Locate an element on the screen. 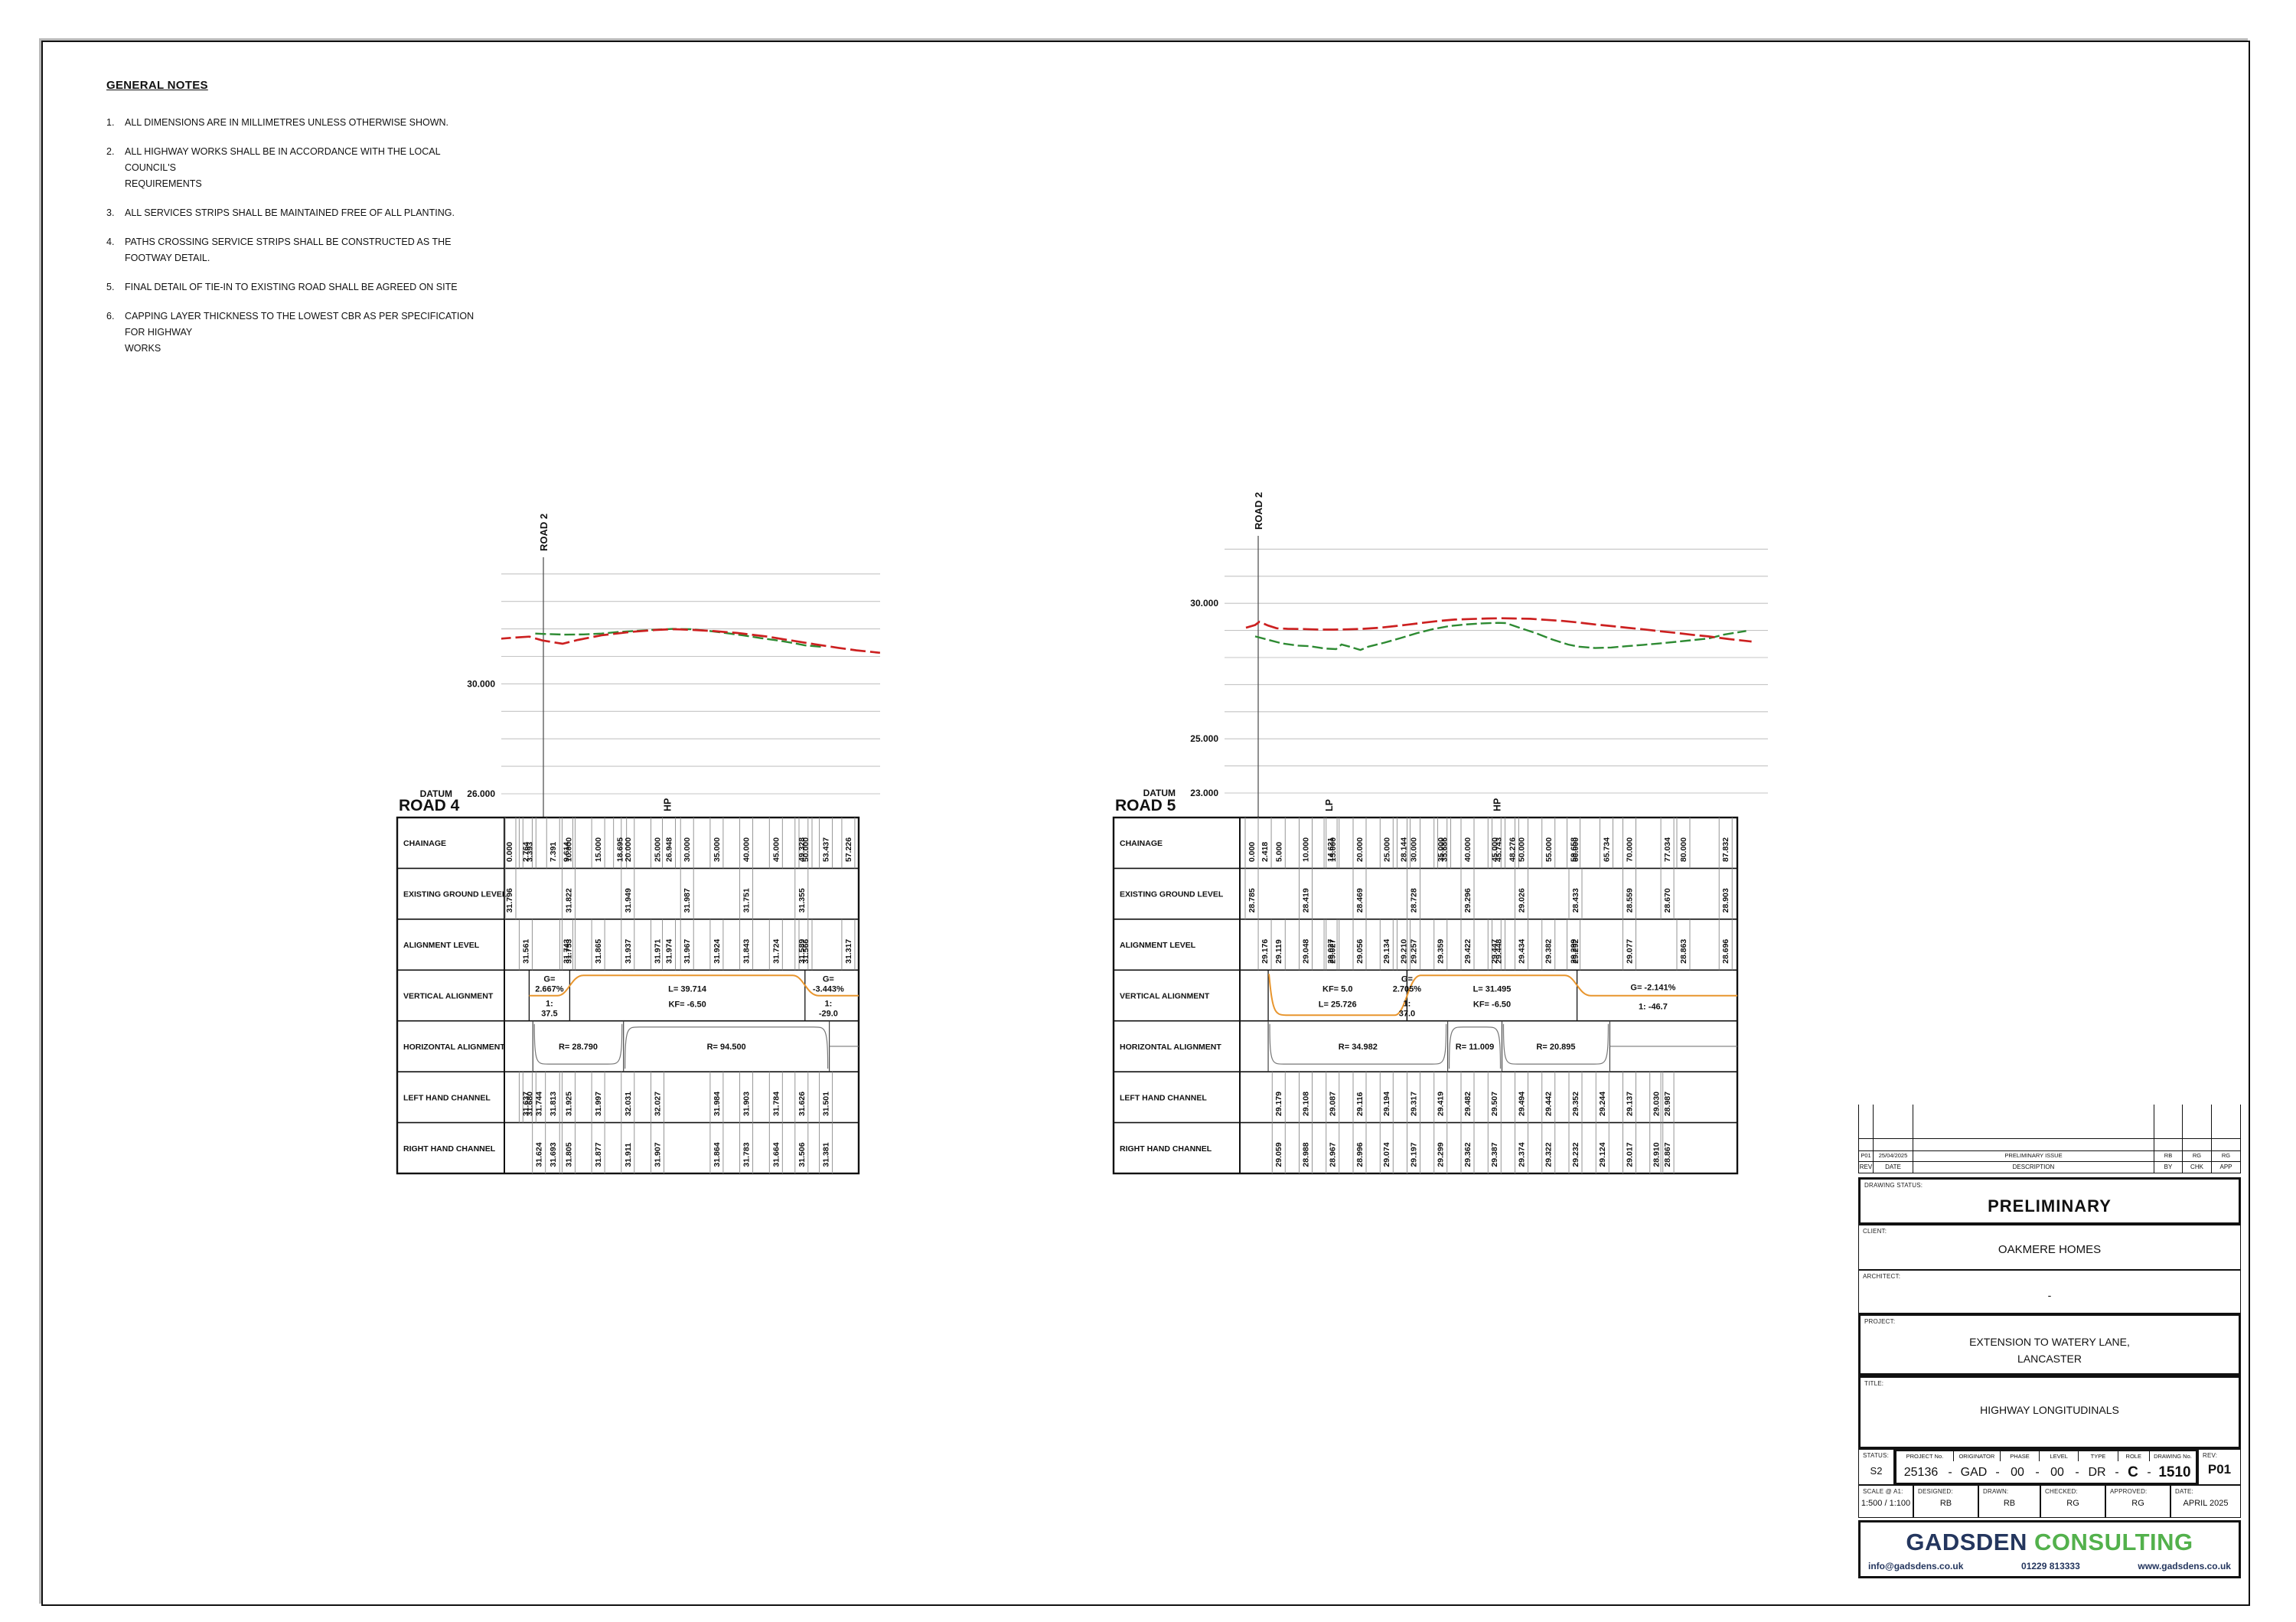 This screenshot has width=2296, height=1622. number-field-value: C is located at coordinates (2133, 1472).